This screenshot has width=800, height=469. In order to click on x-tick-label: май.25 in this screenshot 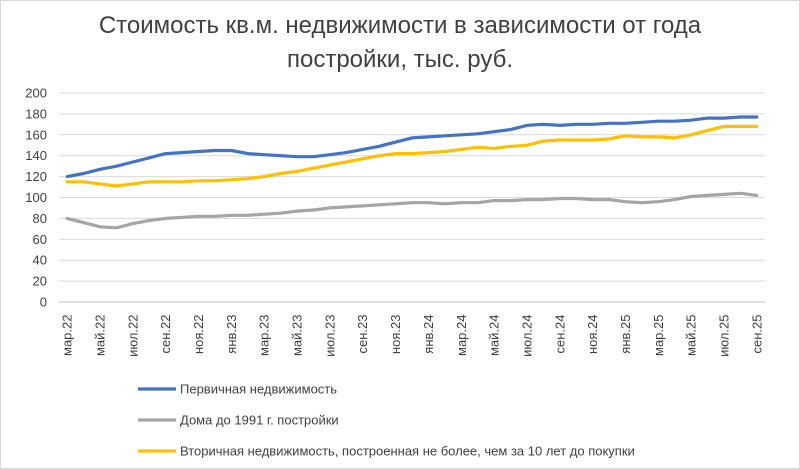, I will do `click(691, 336)`.